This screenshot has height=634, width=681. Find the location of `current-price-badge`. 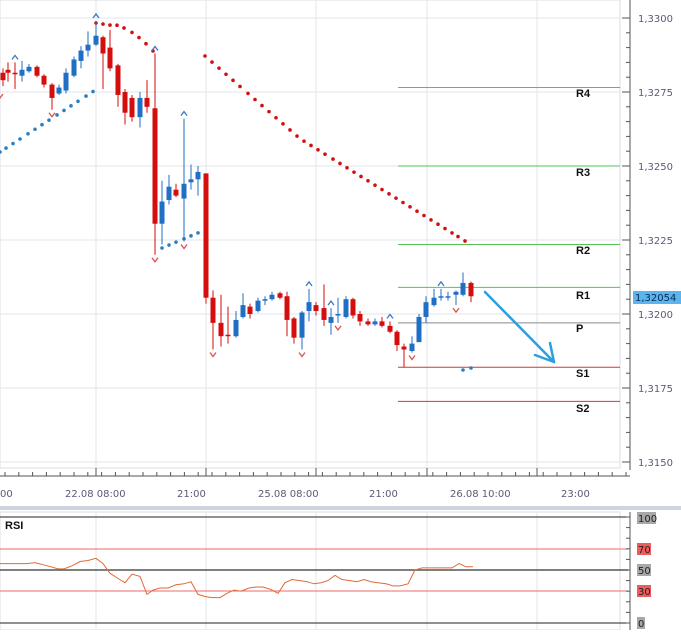

current-price-badge is located at coordinates (657, 297).